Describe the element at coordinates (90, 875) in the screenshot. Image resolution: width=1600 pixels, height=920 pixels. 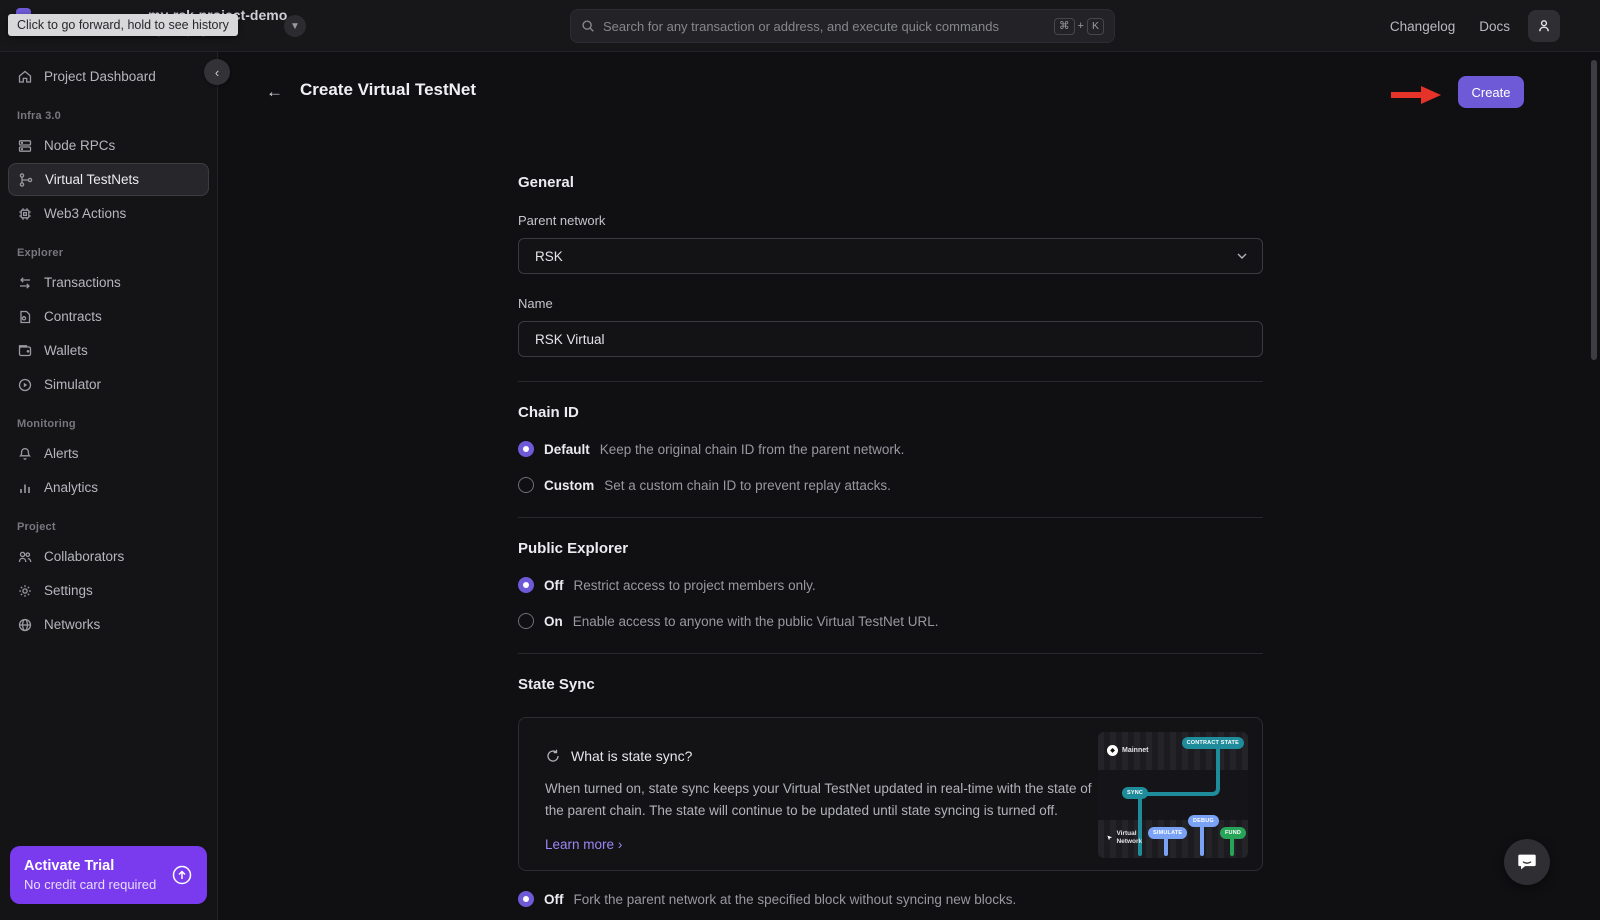
I see `trial-text: Activate Trial No credit card required` at that location.